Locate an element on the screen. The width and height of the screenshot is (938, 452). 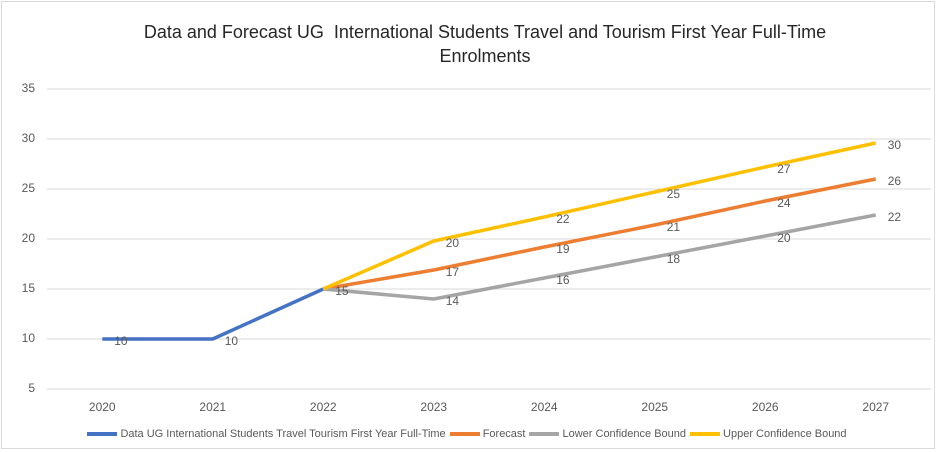
x-tick-label: 2026 is located at coordinates (765, 407).